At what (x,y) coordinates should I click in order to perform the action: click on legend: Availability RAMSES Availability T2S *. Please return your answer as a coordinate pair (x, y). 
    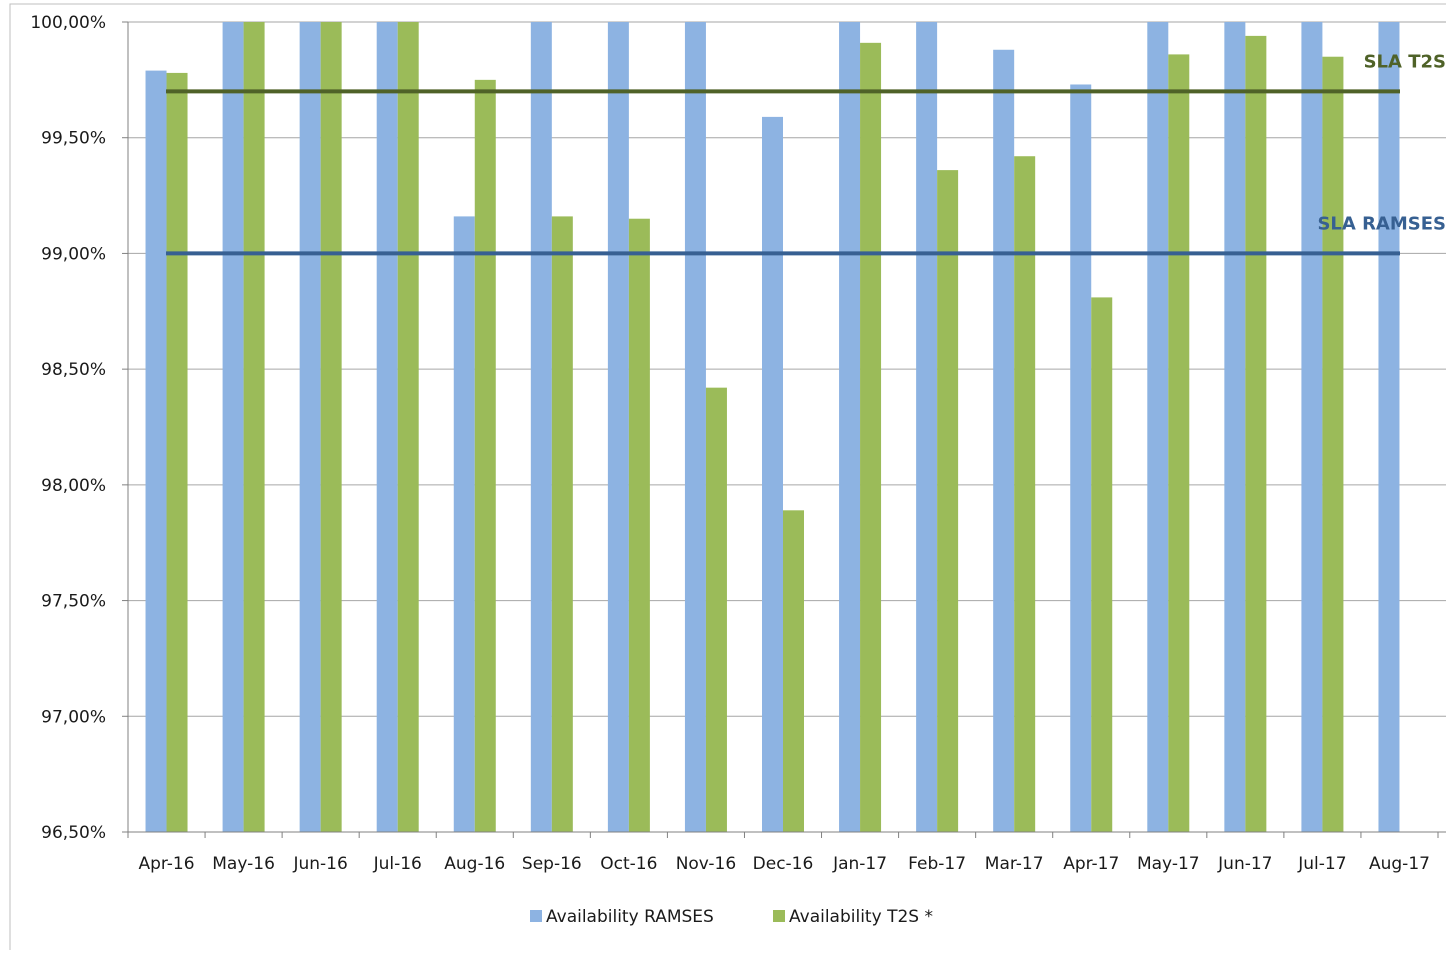
    Looking at the image, I should click on (731, 917).